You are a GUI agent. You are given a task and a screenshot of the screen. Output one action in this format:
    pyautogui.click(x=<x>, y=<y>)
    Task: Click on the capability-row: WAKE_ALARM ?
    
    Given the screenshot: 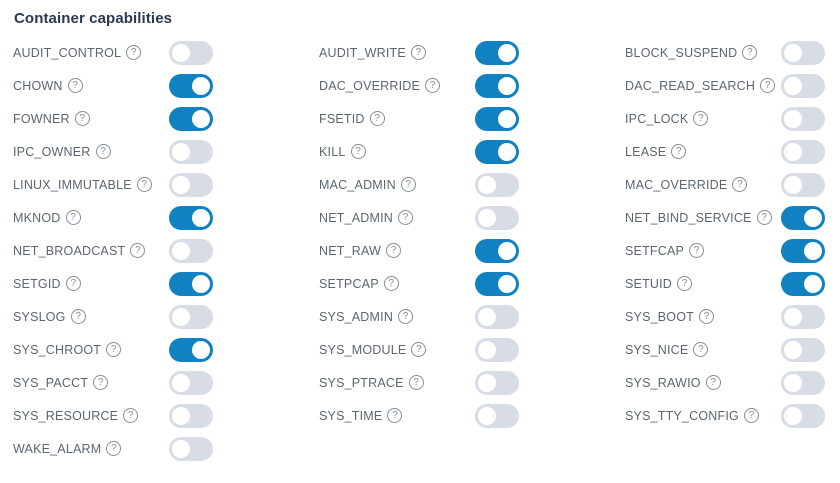 What is the action you would take?
    pyautogui.click(x=113, y=448)
    